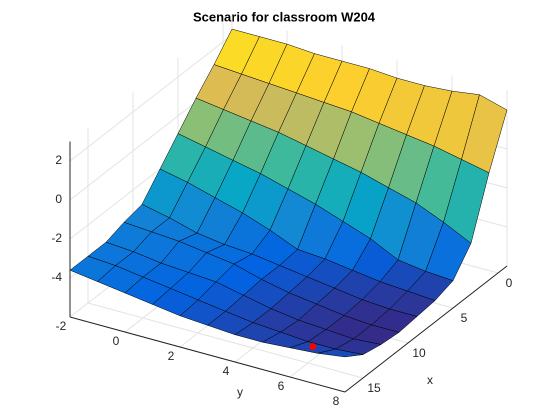 This screenshot has width=560, height=420. I want to click on z-tick-label: -2, so click(56, 238).